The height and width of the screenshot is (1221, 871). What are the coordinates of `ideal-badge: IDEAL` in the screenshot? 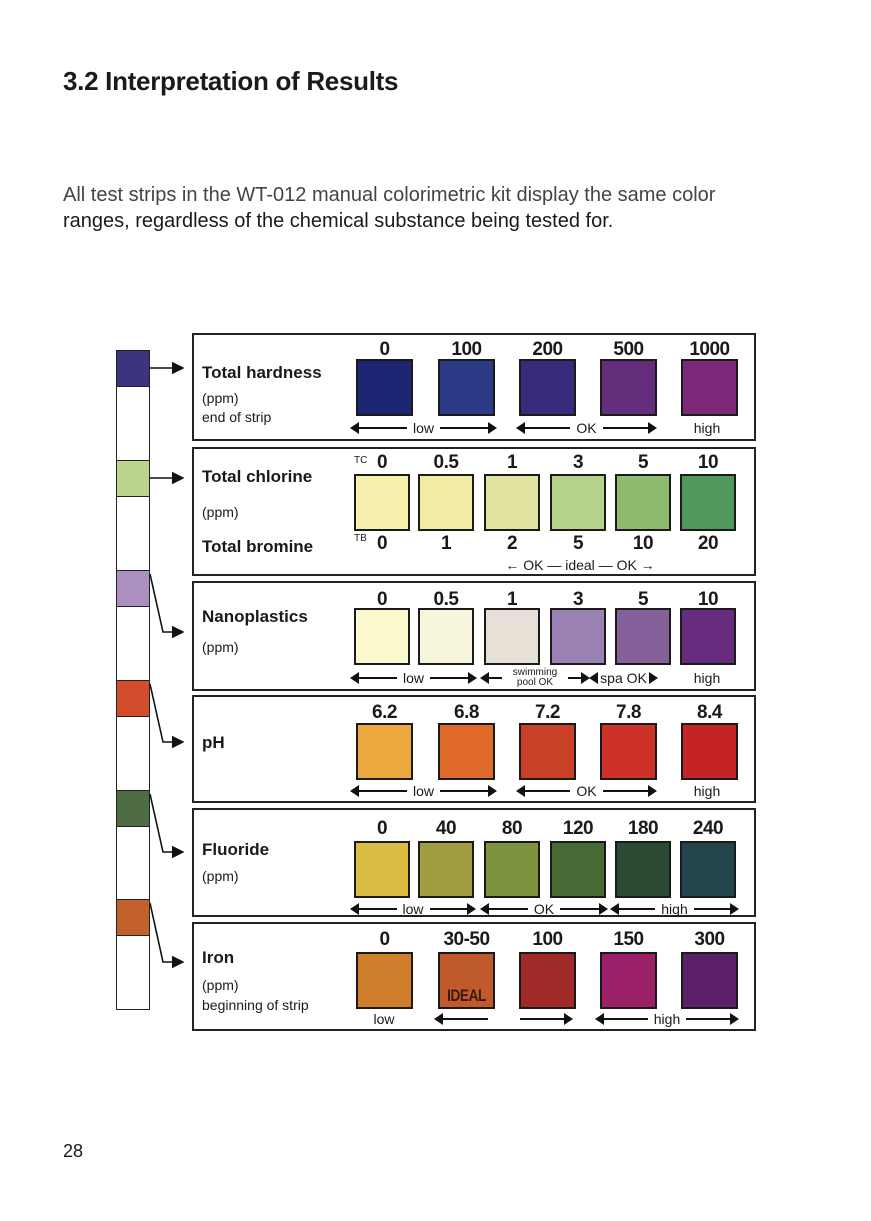 It's located at (466, 995).